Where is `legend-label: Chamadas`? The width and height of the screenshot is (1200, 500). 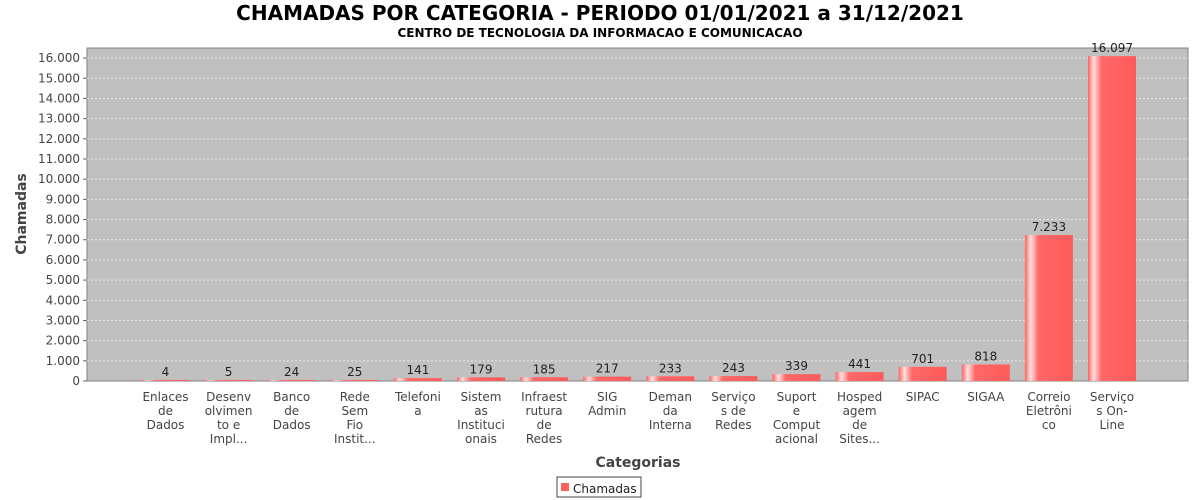
legend-label: Chamadas is located at coordinates (605, 489).